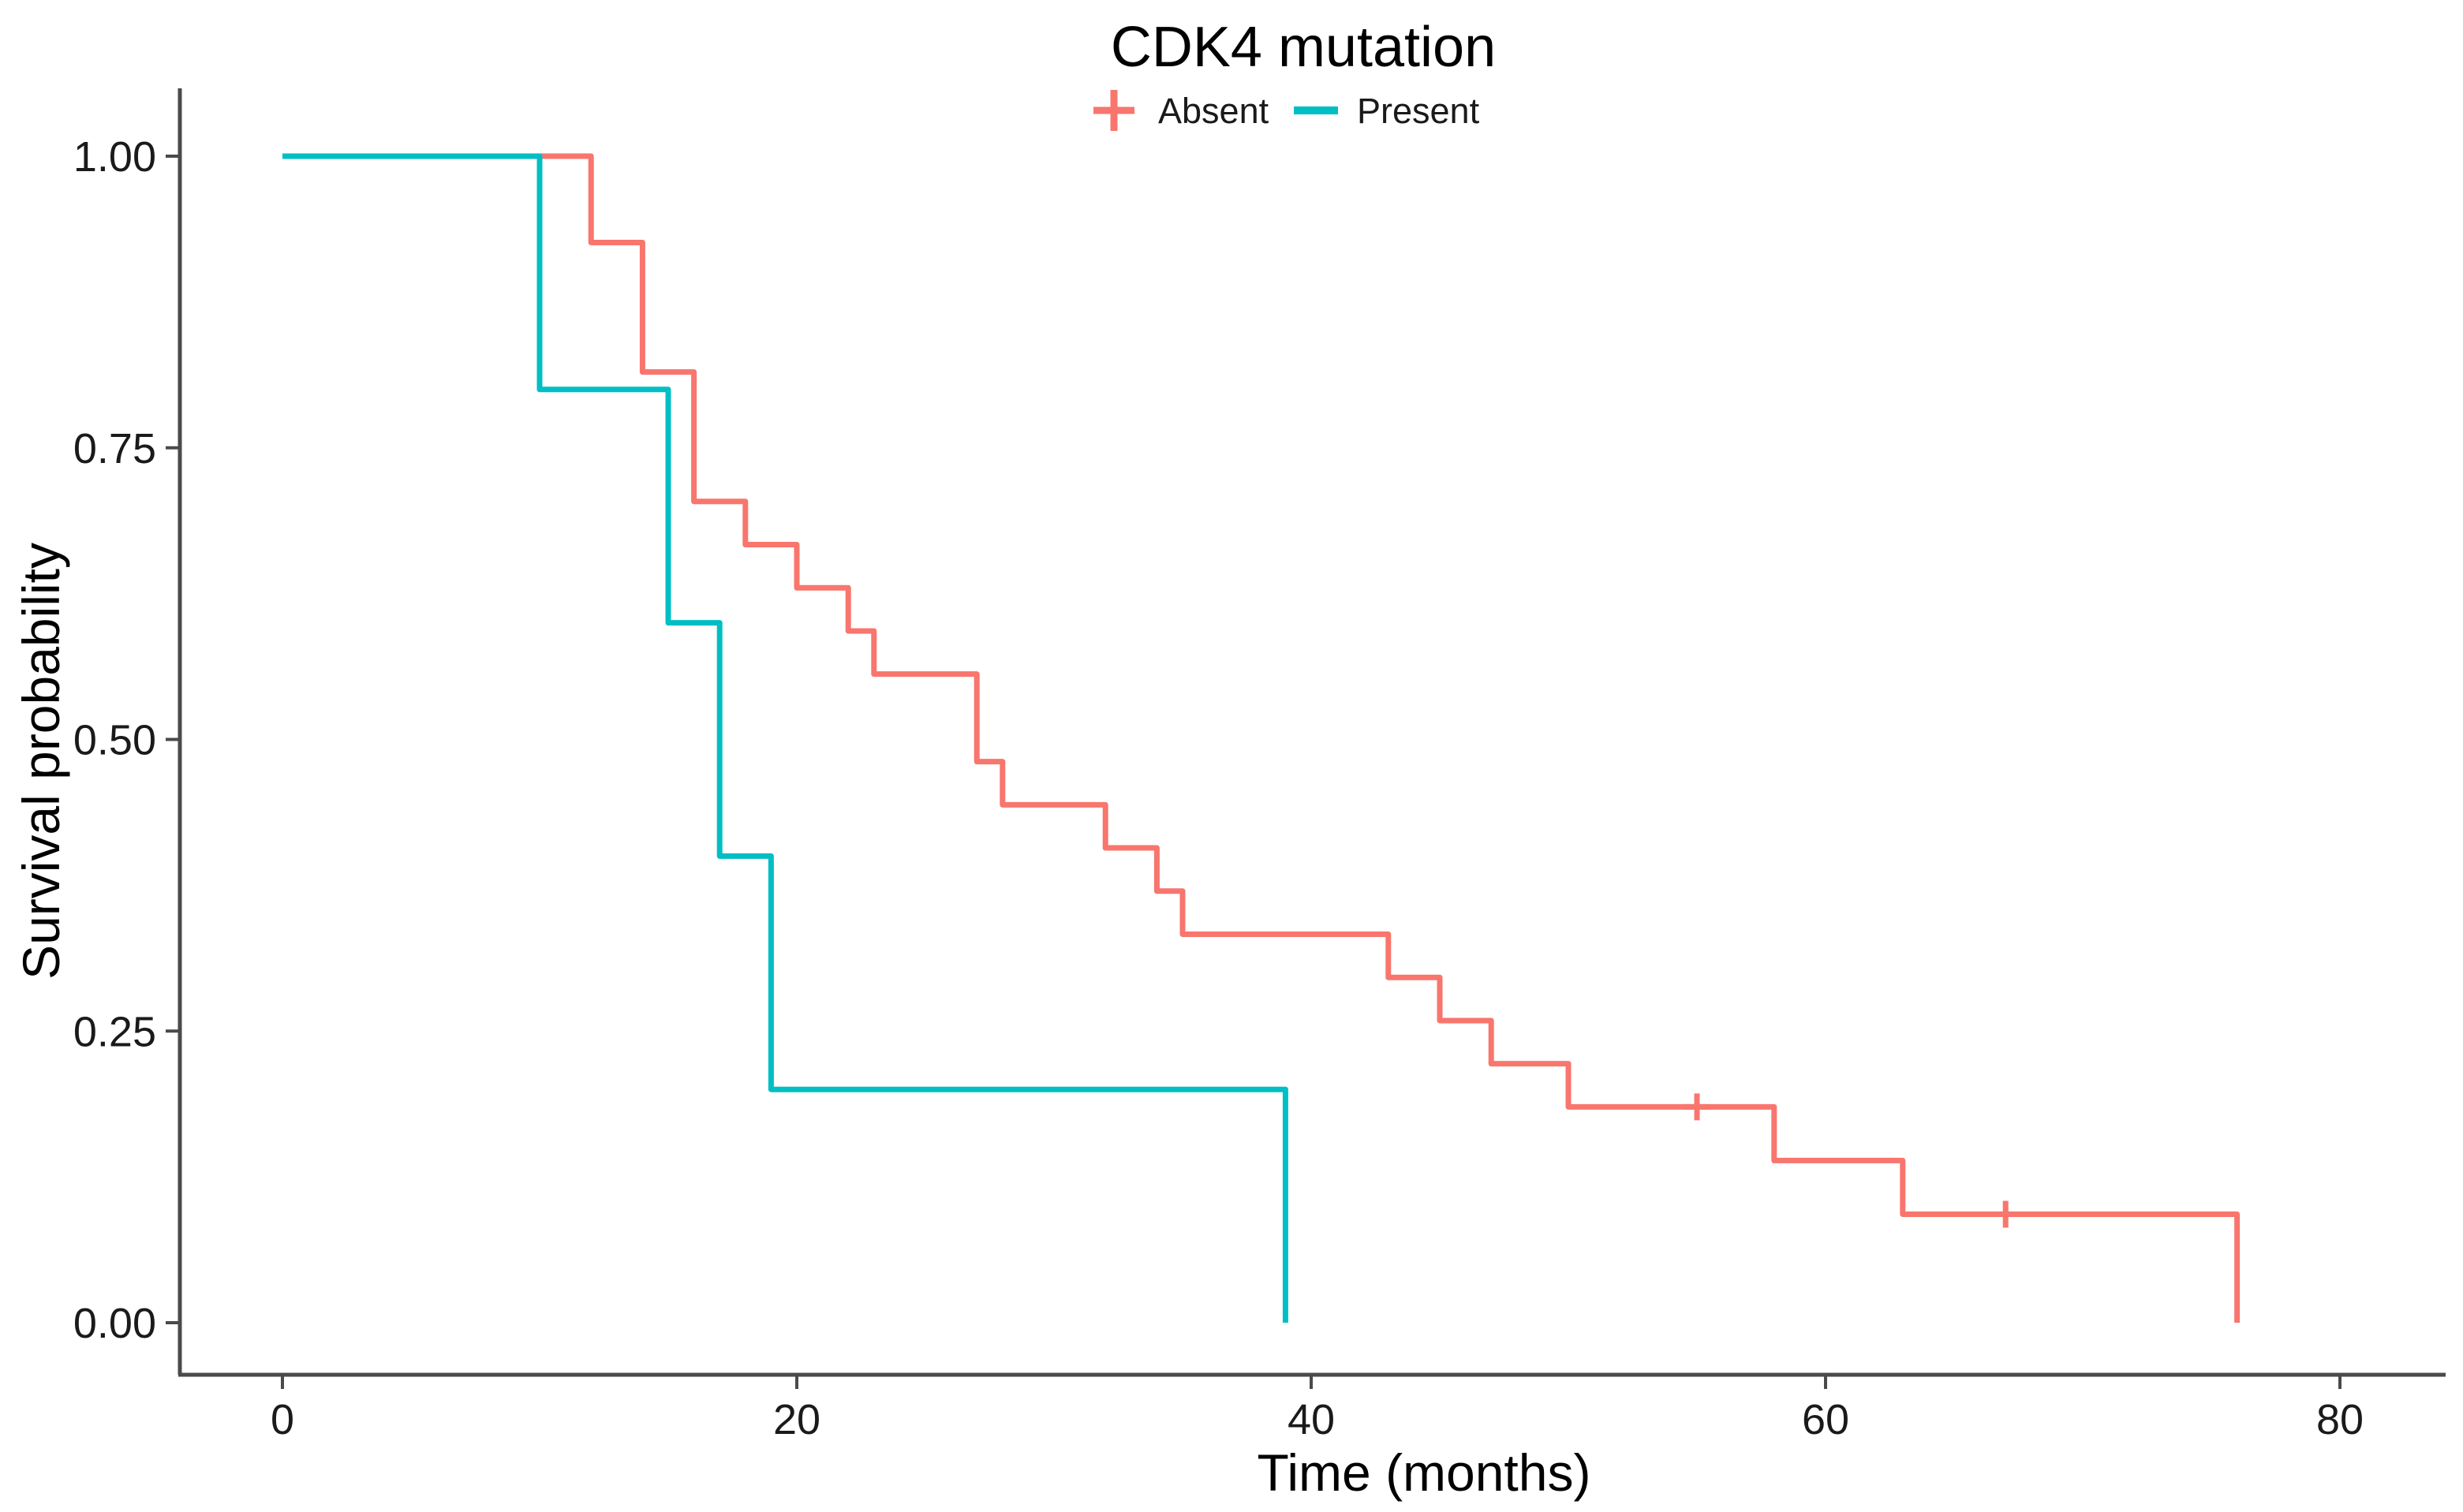  Describe the element at coordinates (282, 1419) in the screenshot. I see `x-tick-label: 0` at that location.